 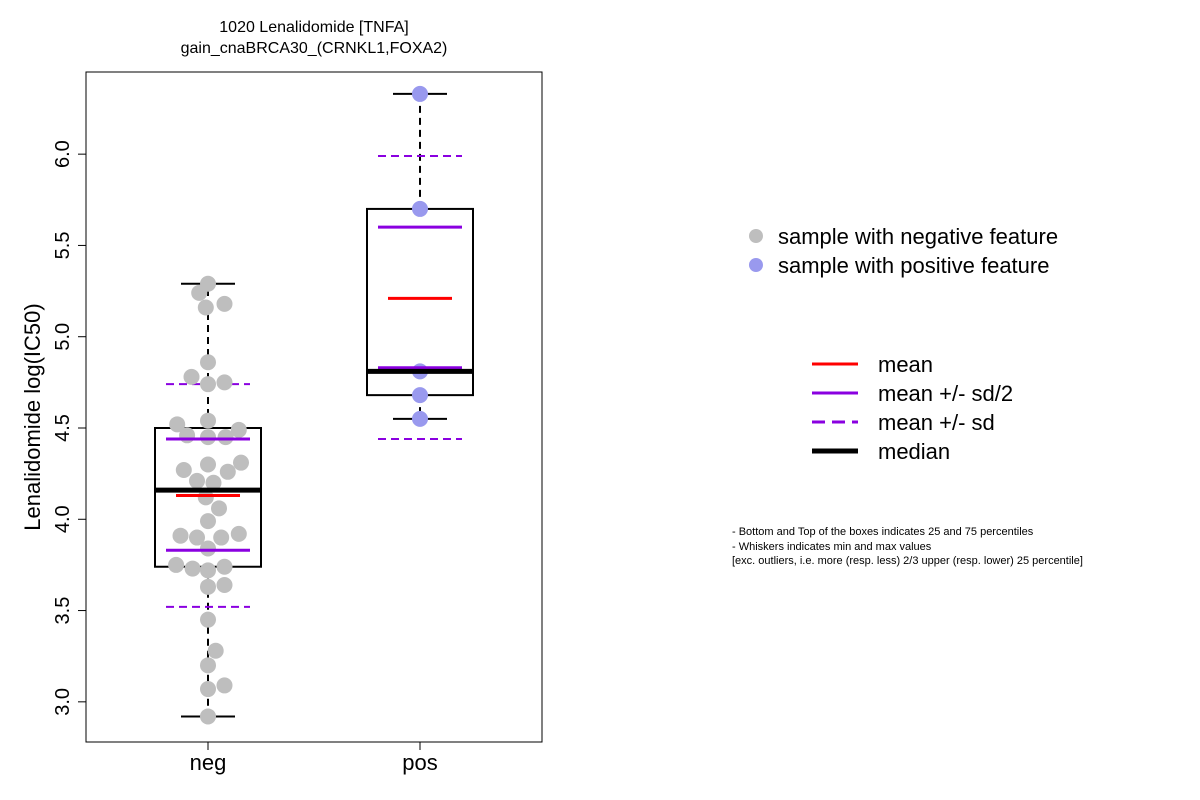 I want to click on y-tick-label: 6.0, so click(x=63, y=154).